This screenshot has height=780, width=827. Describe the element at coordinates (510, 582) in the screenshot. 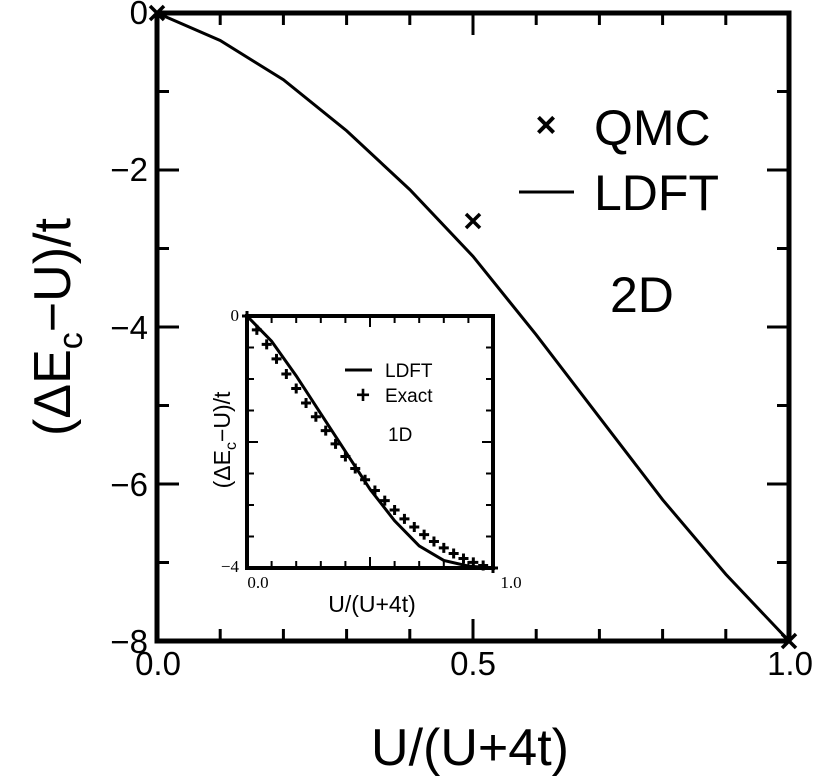

I see `inset-x-tick-label: 1.0` at that location.